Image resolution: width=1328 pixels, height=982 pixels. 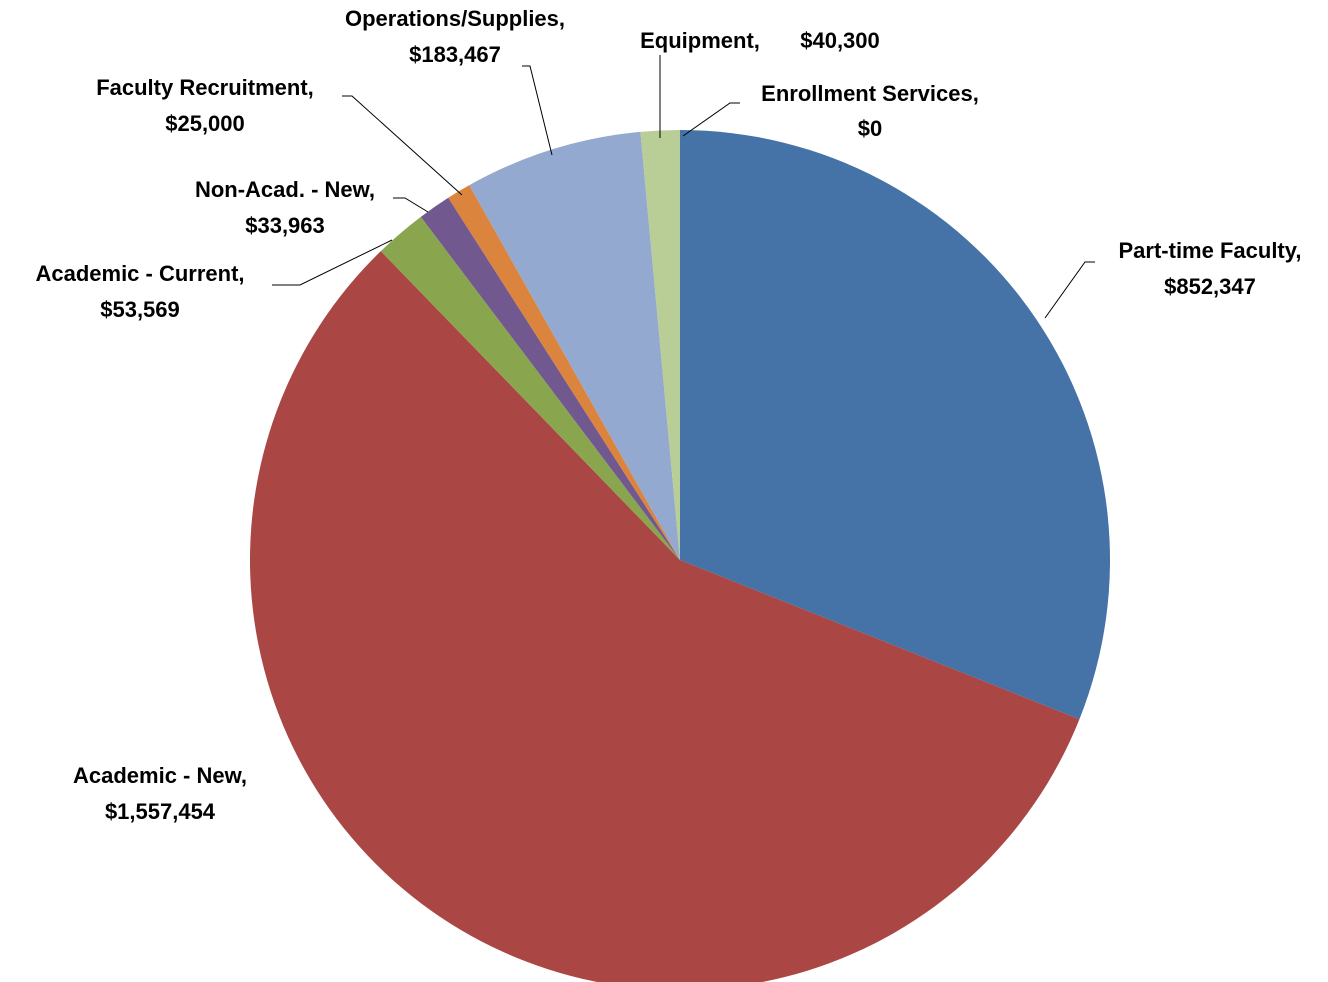 What do you see at coordinates (1210, 250) in the screenshot?
I see `slice-label: Part-time Faculty,` at bounding box center [1210, 250].